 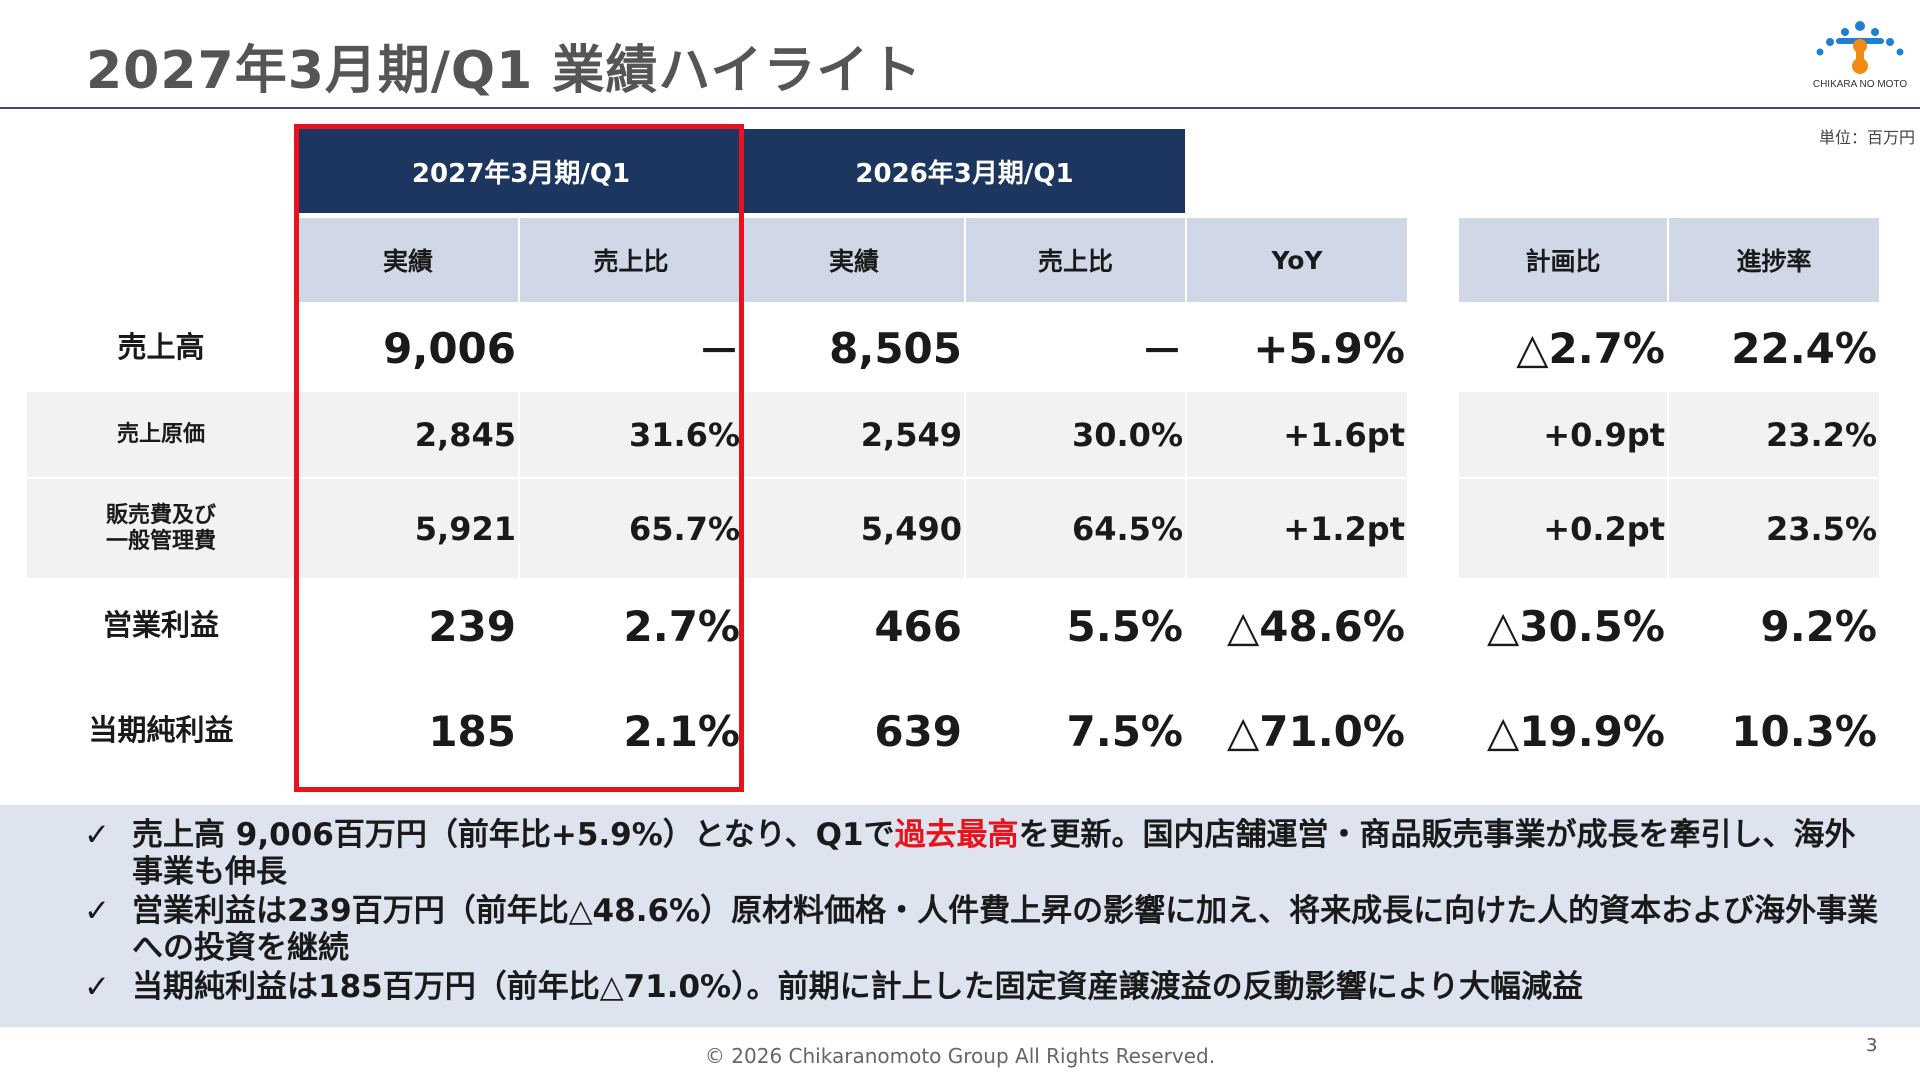 What do you see at coordinates (681, 626) in the screenshot?
I see `cell-op-current-ratio: 2.7%` at bounding box center [681, 626].